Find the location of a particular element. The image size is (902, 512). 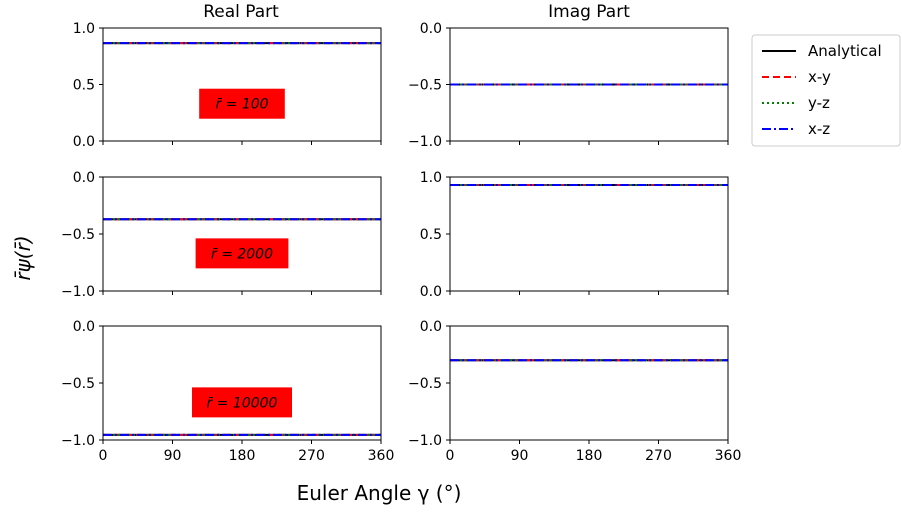

legend-label: y-z is located at coordinates (819, 103).